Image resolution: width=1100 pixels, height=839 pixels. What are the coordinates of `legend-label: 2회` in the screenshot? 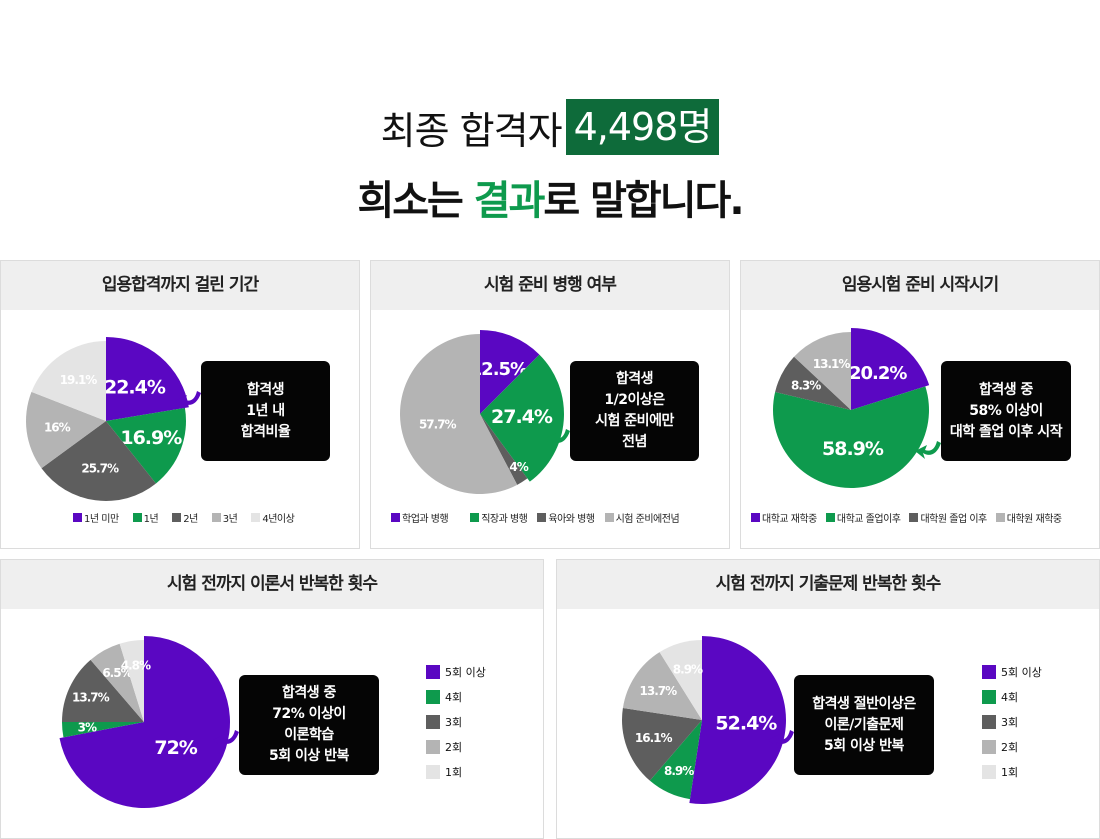 It's located at (454, 747).